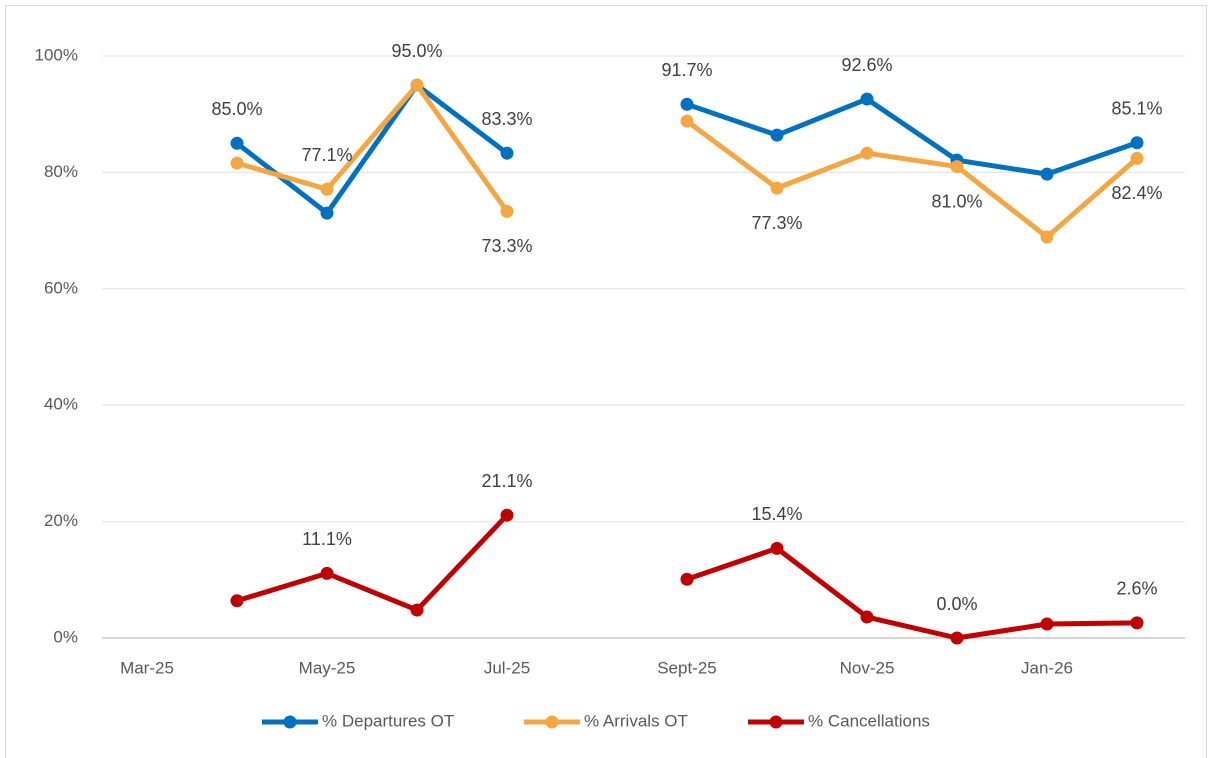 The image size is (1212, 758). Describe the element at coordinates (416, 51) in the screenshot. I see `data-label: 95.0%` at that location.